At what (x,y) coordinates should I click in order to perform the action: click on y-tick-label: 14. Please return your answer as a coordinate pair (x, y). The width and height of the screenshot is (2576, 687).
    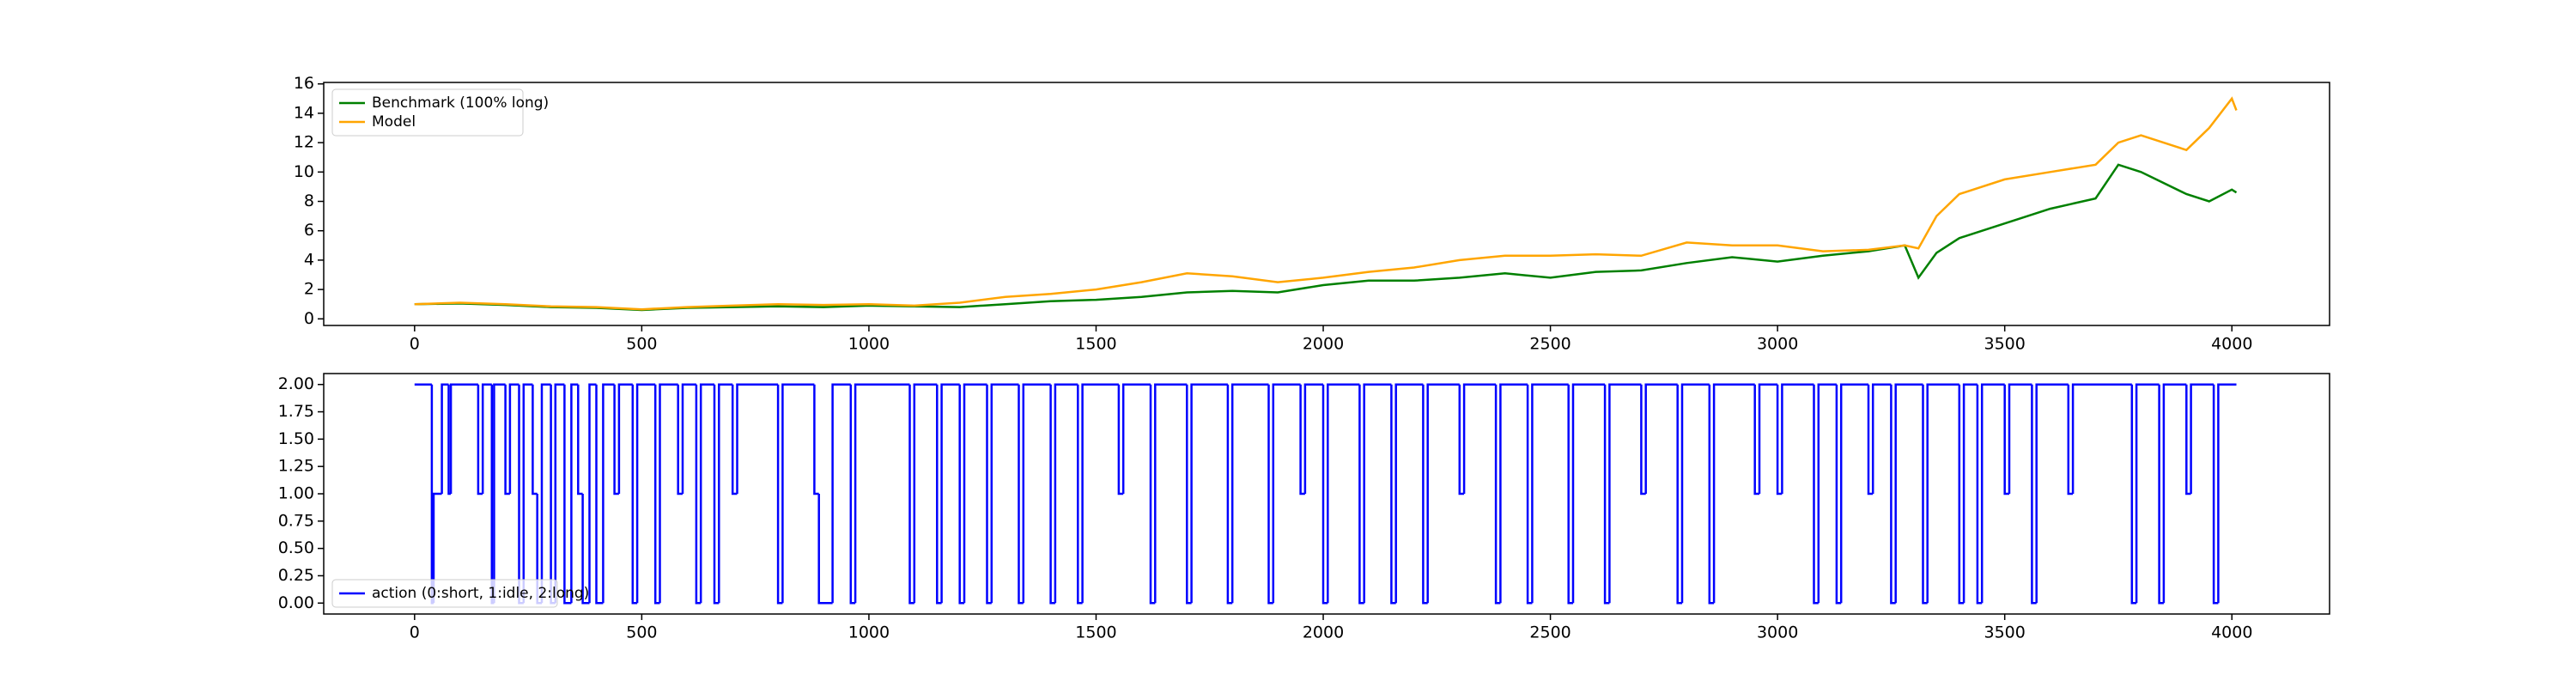
    Looking at the image, I should click on (304, 112).